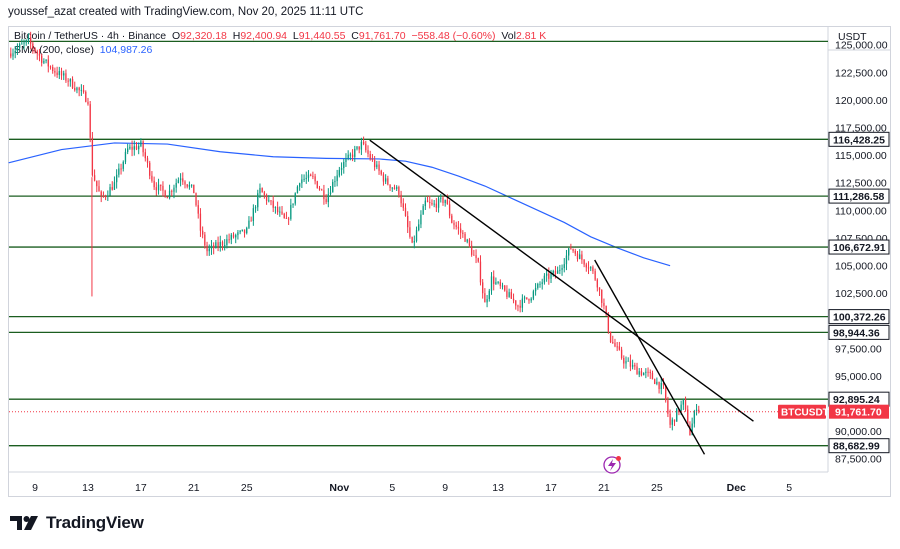 The width and height of the screenshot is (900, 549). What do you see at coordinates (657, 488) in the screenshot?
I see `time-tick-label: 25` at bounding box center [657, 488].